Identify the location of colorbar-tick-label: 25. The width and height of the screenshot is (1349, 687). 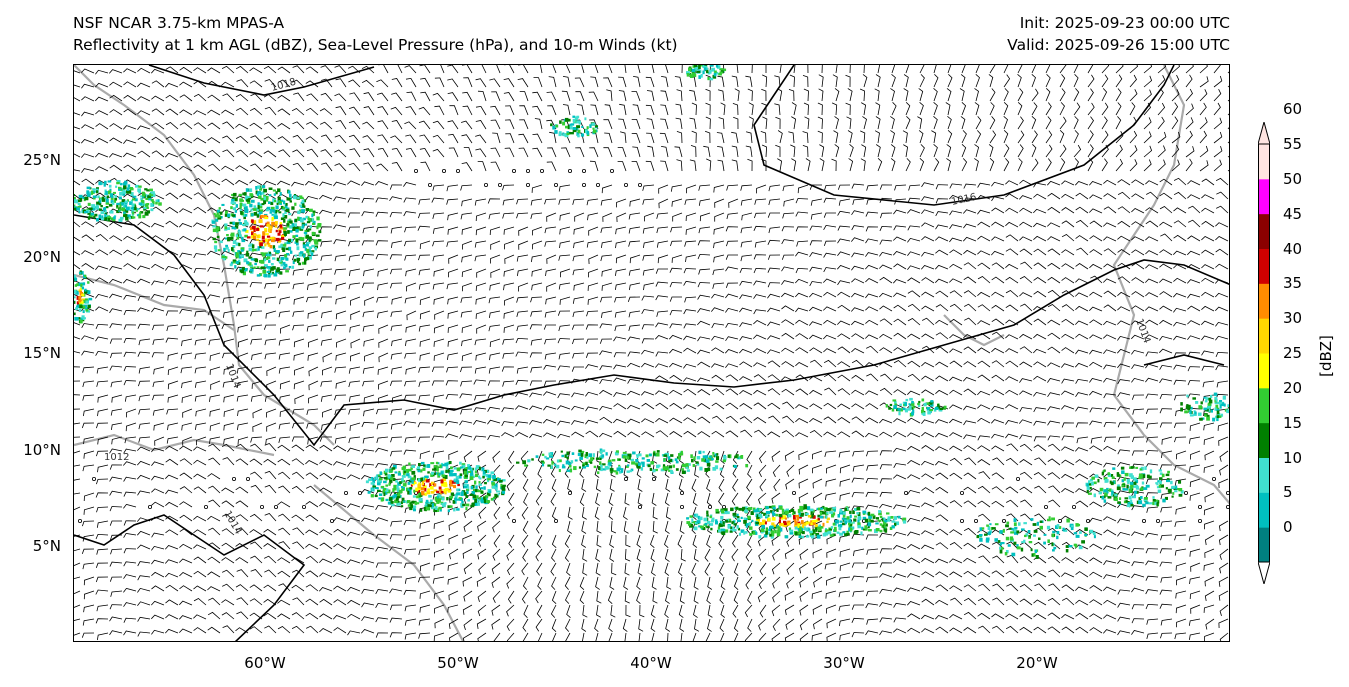
(1293, 353).